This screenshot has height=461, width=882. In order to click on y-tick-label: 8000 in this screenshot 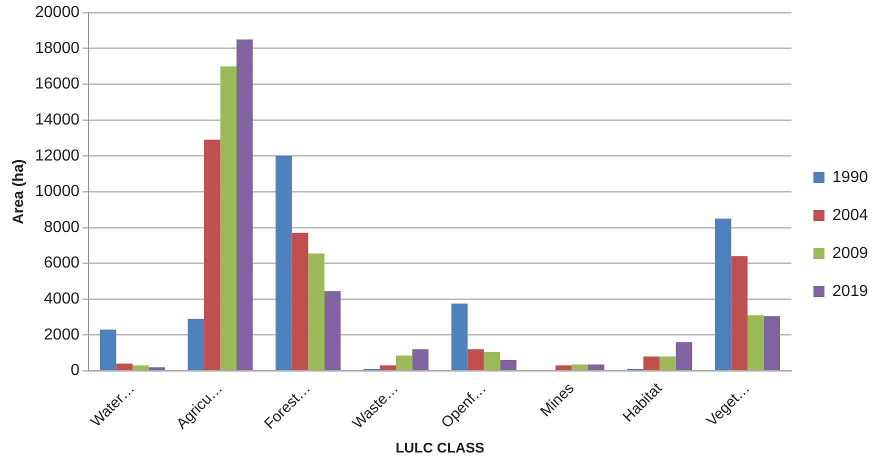, I will do `click(62, 227)`.